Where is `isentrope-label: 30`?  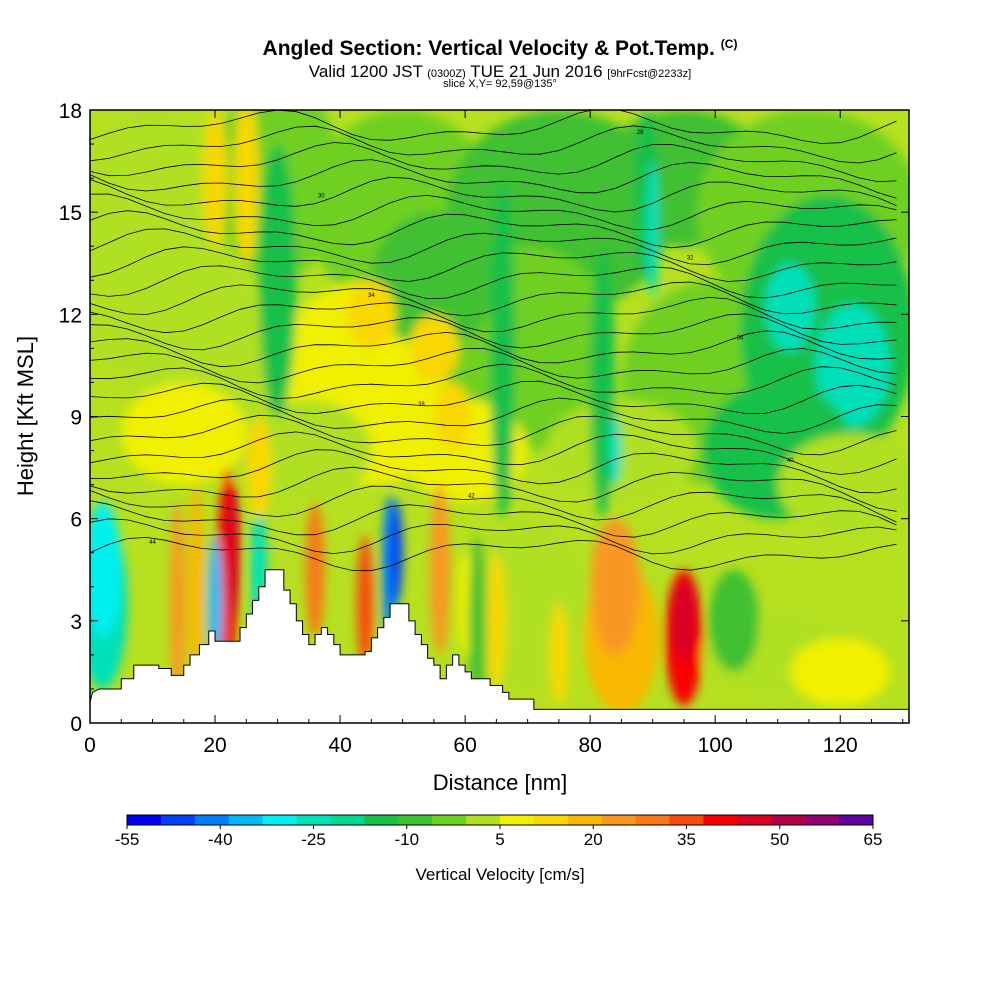 isentrope-label: 30 is located at coordinates (321, 197).